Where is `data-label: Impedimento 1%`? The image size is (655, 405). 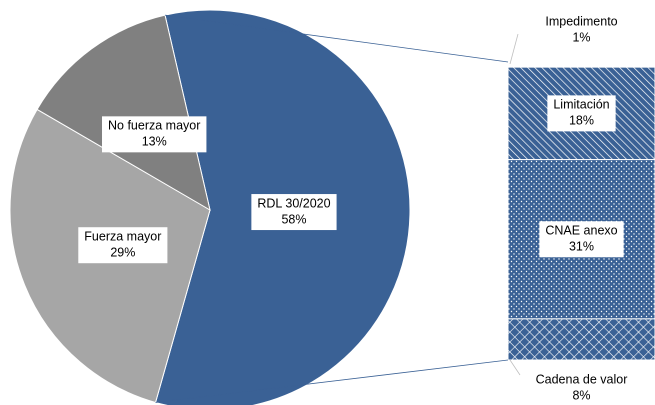 data-label: Impedimento 1% is located at coordinates (581, 30).